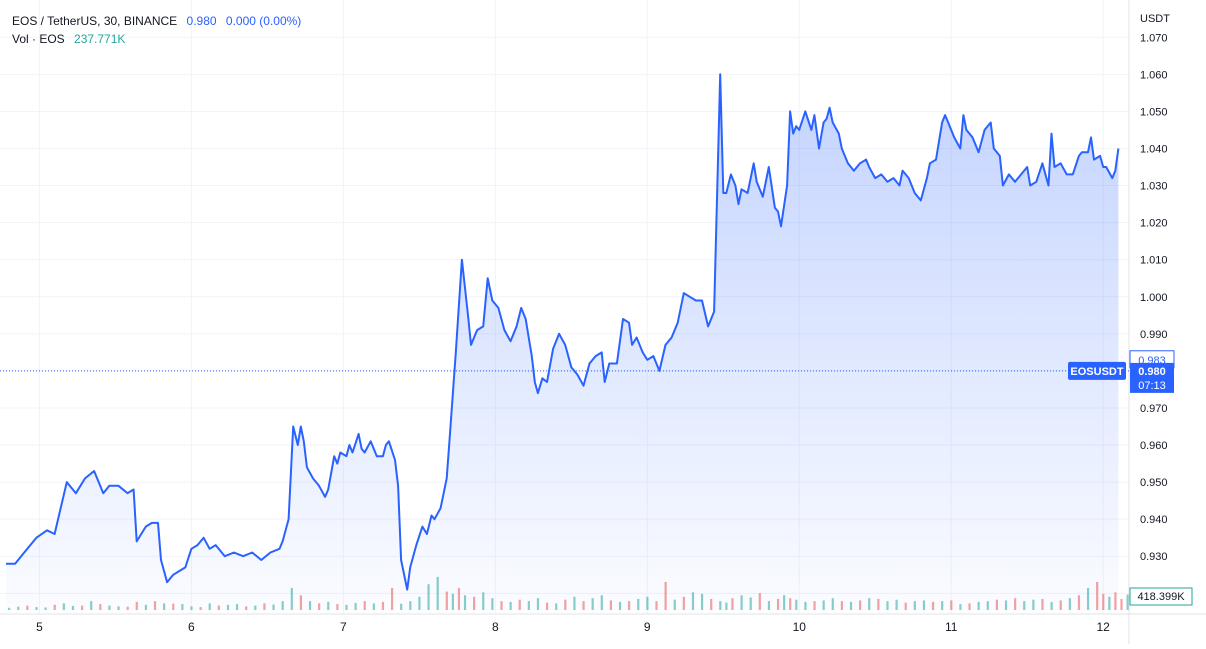 This screenshot has height=649, width=1206. Describe the element at coordinates (1154, 149) in the screenshot. I see `y-tick-label: 1.040` at that location.